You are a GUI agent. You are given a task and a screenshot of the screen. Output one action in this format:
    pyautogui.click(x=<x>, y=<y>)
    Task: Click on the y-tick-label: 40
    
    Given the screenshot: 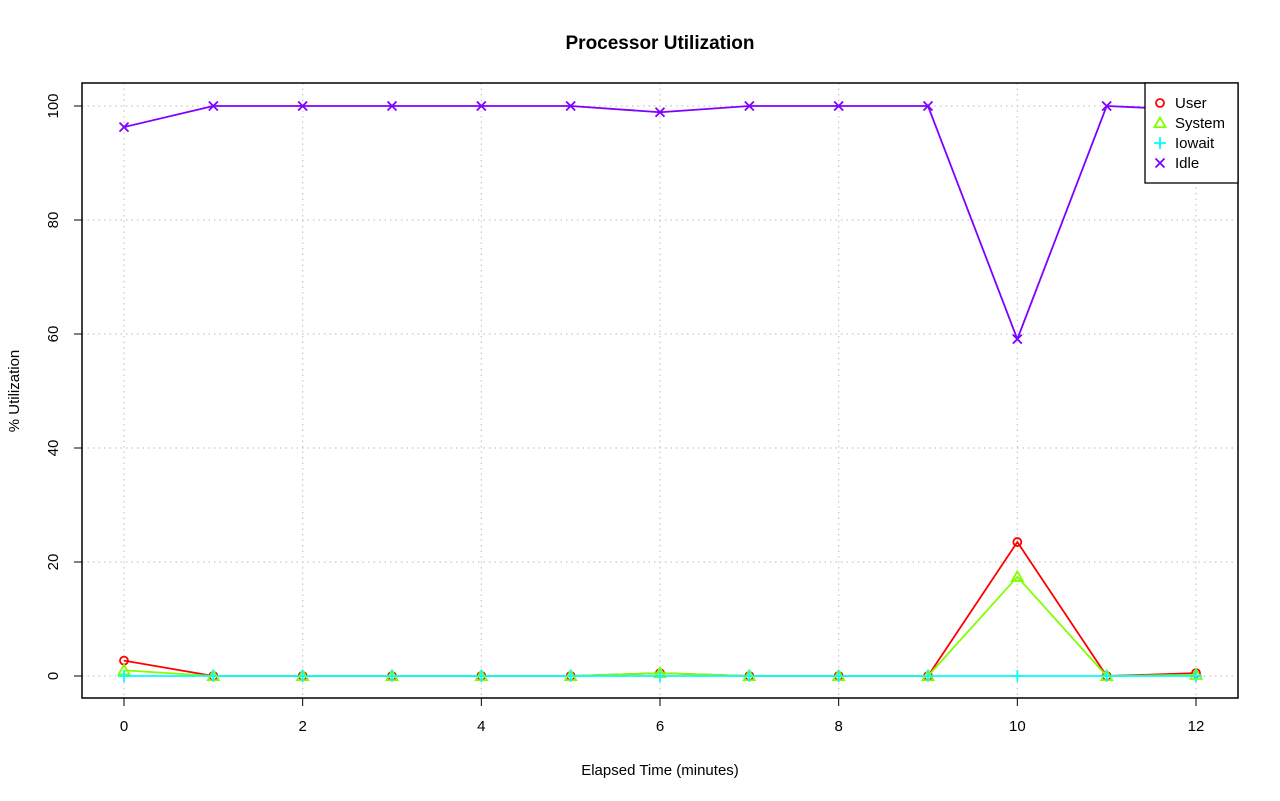 What is the action you would take?
    pyautogui.click(x=53, y=448)
    